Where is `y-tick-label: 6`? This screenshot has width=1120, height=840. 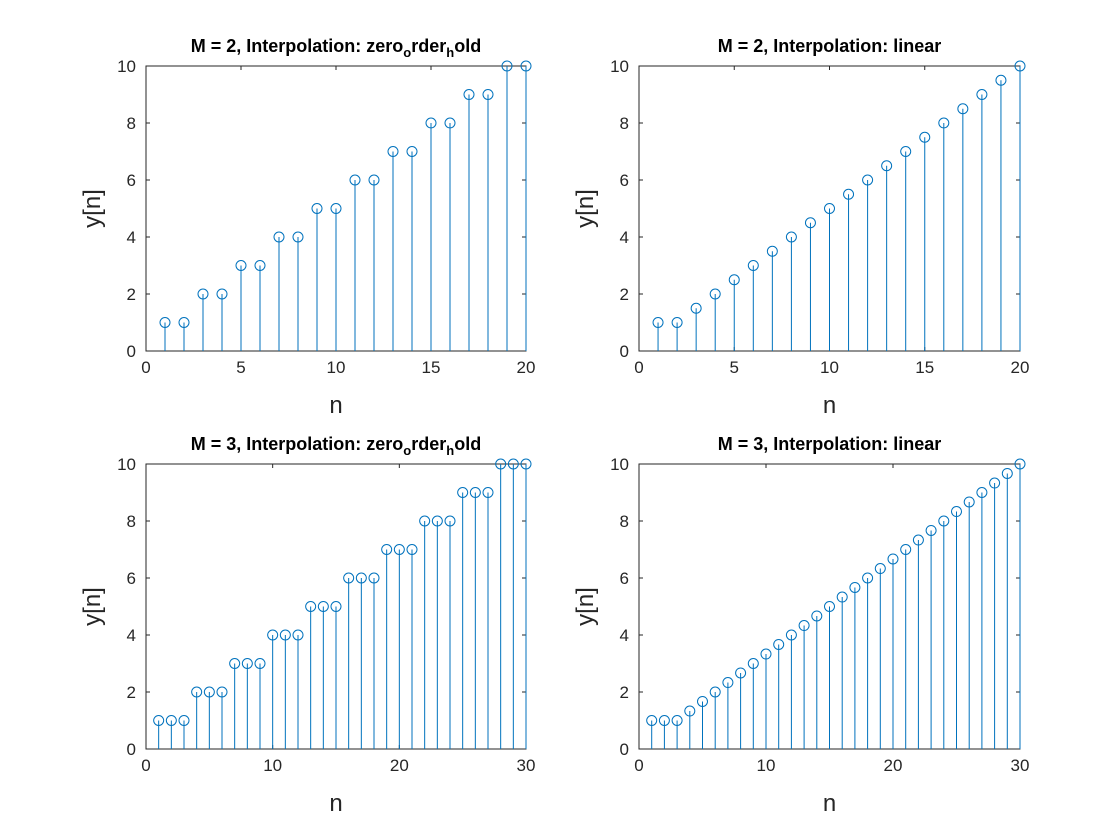
y-tick-label: 6 is located at coordinates (131, 578).